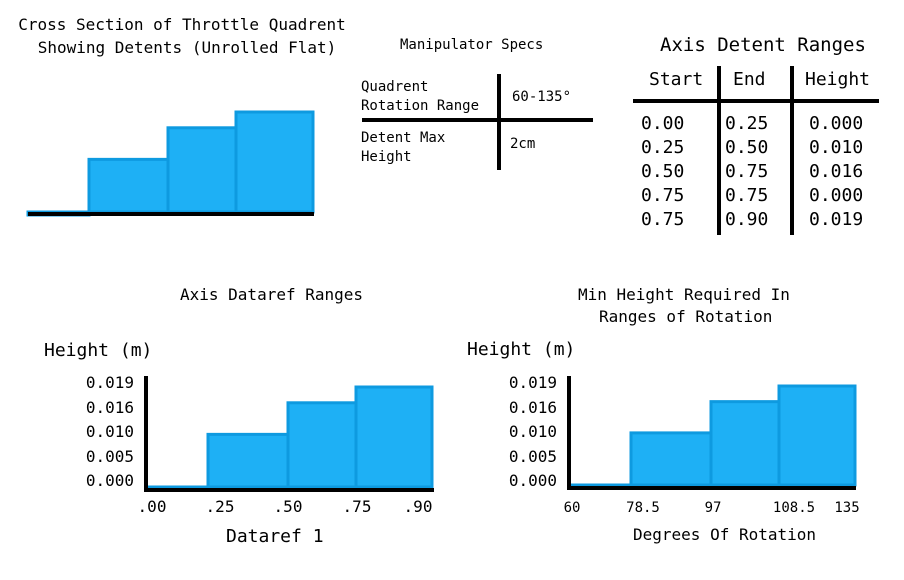  What do you see at coordinates (794, 508) in the screenshot?
I see `chart2-x-tick-4: 108.5` at bounding box center [794, 508].